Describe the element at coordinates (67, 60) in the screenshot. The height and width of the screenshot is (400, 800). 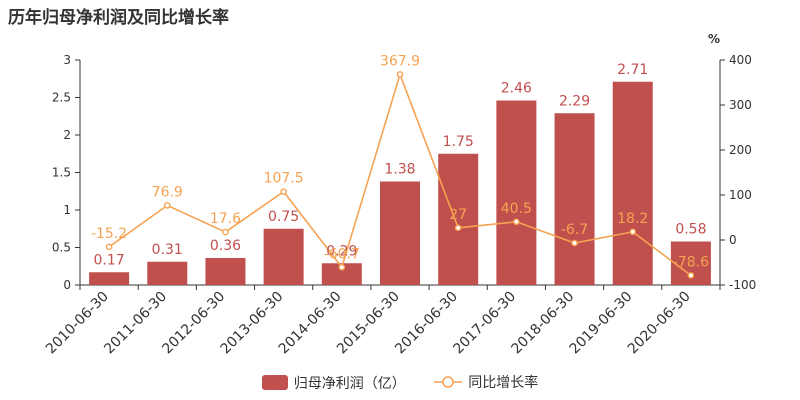
I see `y-left-tick-label: 3` at that location.